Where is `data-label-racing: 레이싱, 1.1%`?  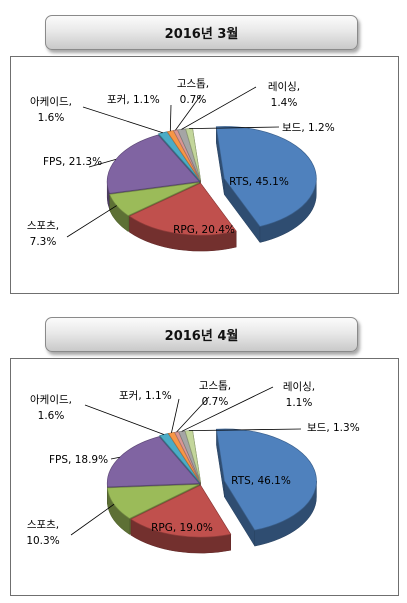 data-label-racing: 레이싱, 1.1% is located at coordinates (299, 395).